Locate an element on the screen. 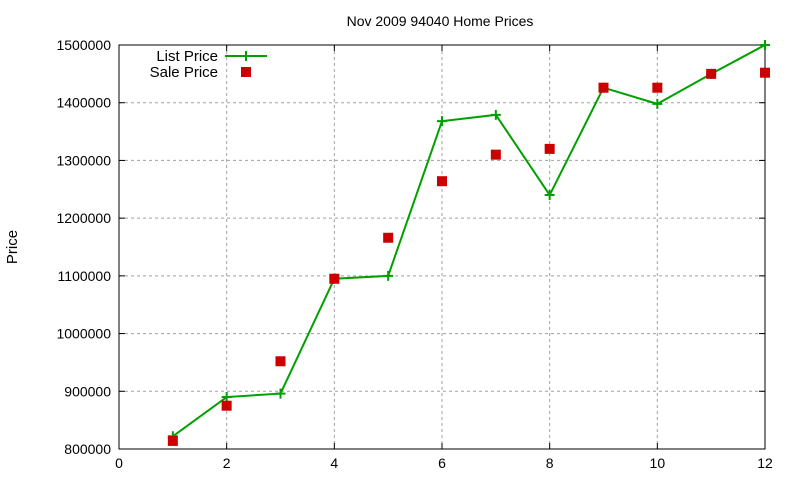 The width and height of the screenshot is (800, 485). x-tick-label: 2 is located at coordinates (227, 463).